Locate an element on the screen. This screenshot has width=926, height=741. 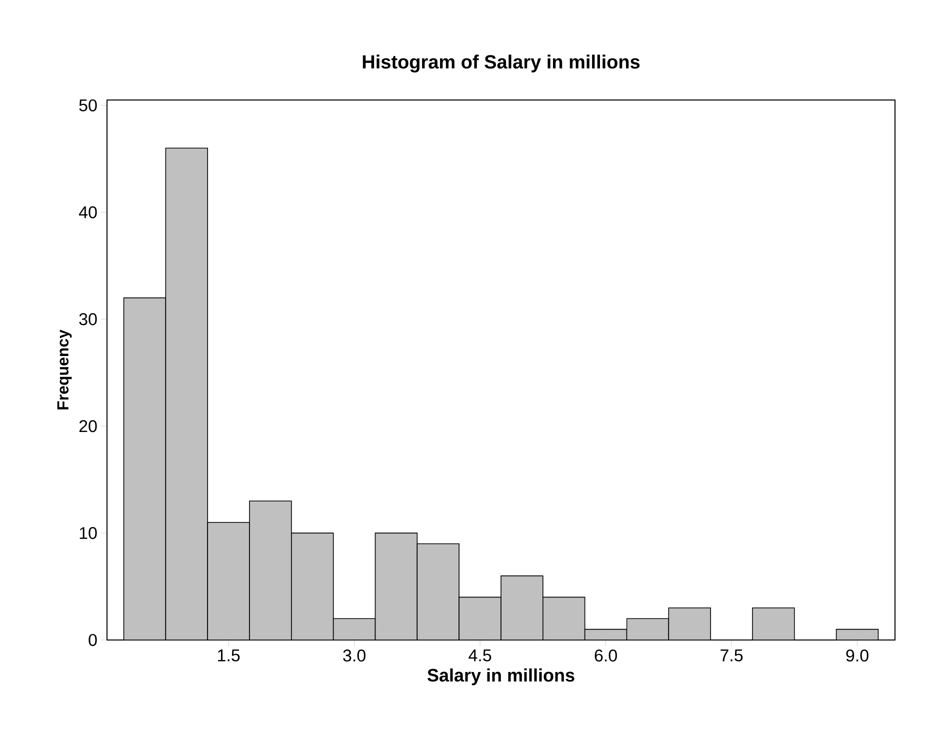
x-tick-label: 3.0 is located at coordinates (354, 656).